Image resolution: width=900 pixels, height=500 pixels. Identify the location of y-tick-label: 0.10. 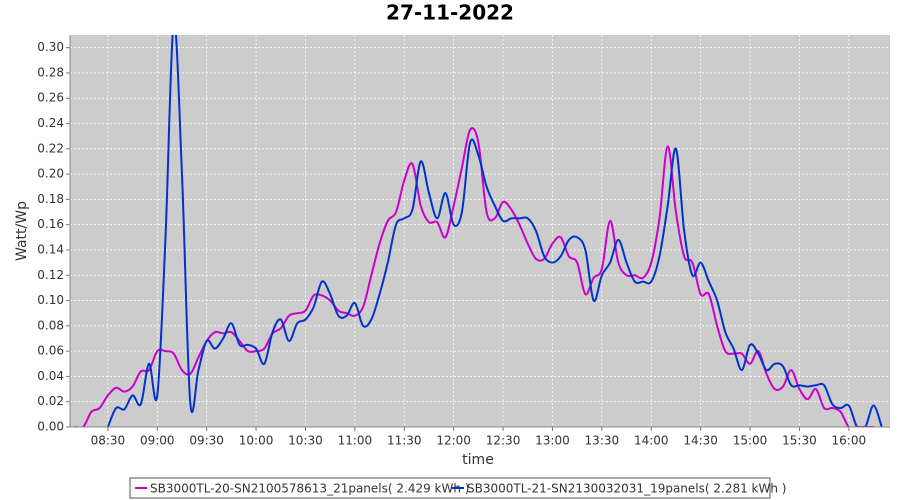
(50, 300).